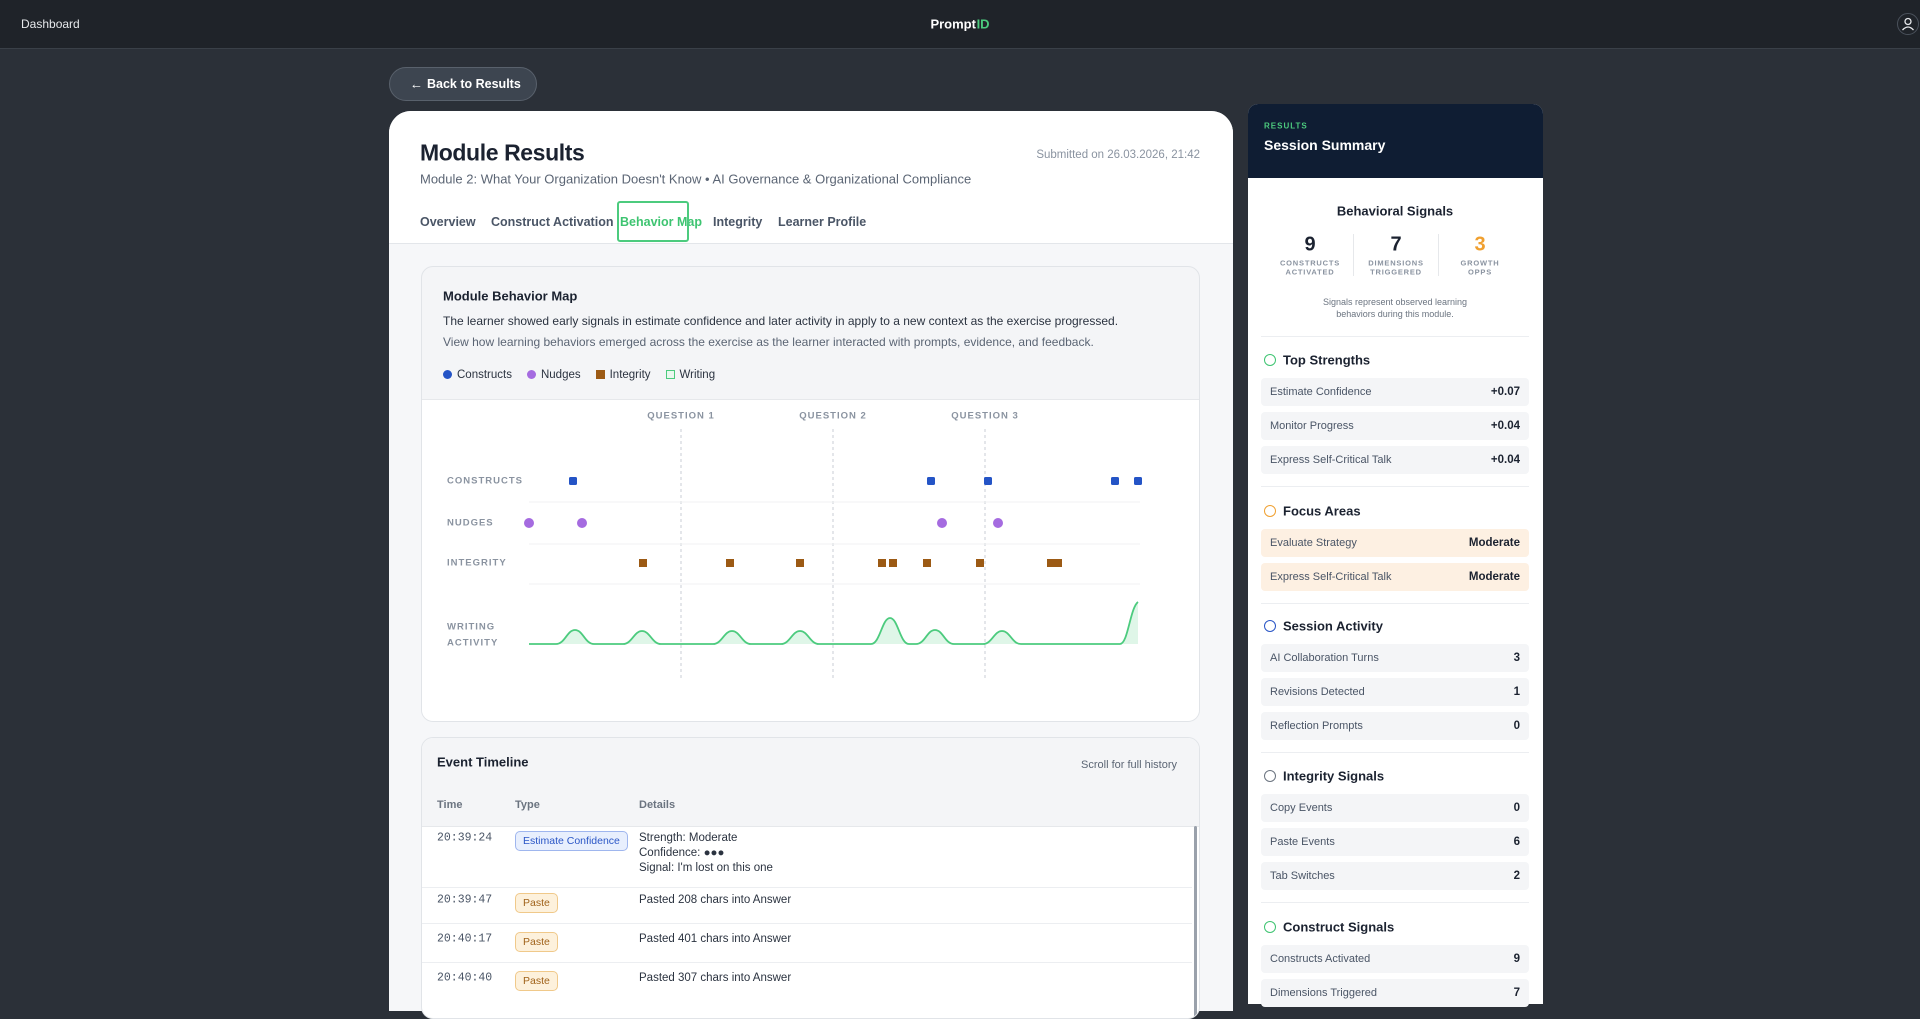 This screenshot has width=1920, height=1019. Describe the element at coordinates (465, 939) in the screenshot. I see `event-time: 20:40:17` at that location.